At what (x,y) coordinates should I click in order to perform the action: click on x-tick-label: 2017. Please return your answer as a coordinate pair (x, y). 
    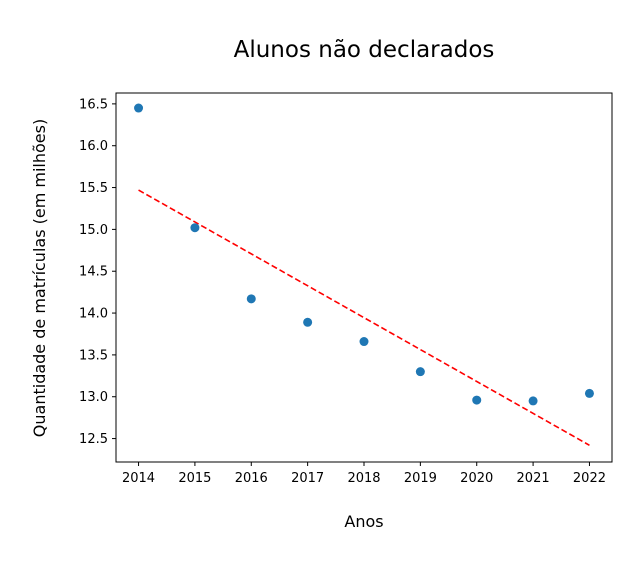
    Looking at the image, I should click on (307, 478).